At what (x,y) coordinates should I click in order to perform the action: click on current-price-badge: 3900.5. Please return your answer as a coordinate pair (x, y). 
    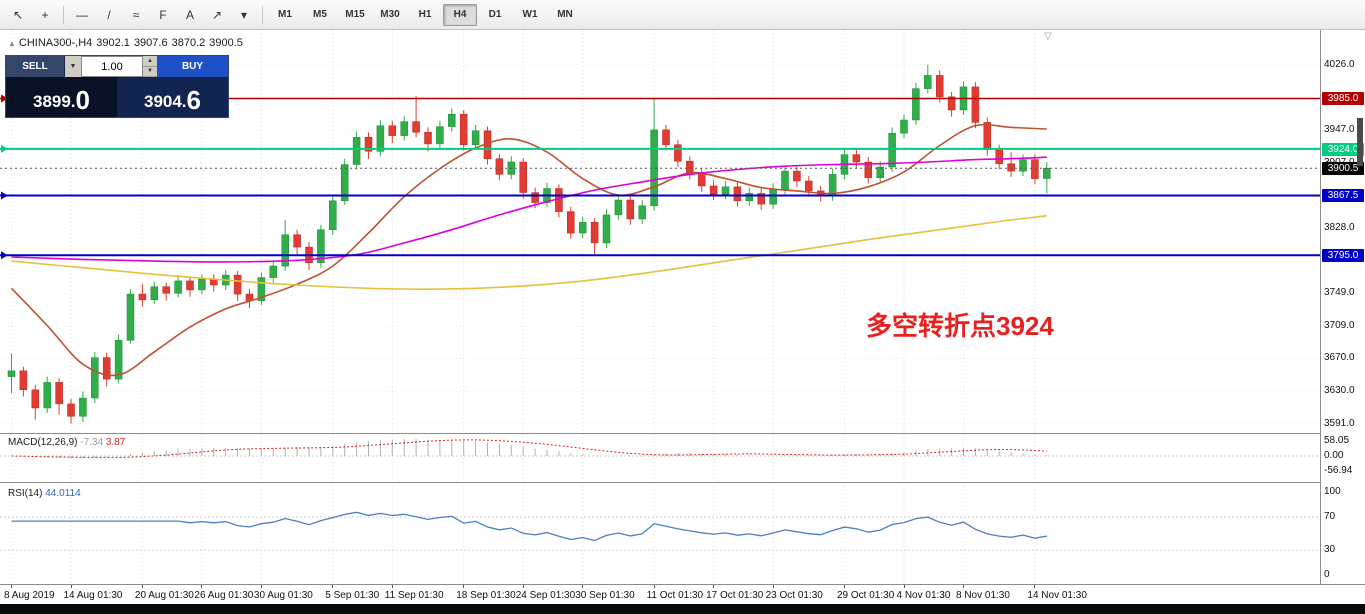
    Looking at the image, I should click on (1343, 168).